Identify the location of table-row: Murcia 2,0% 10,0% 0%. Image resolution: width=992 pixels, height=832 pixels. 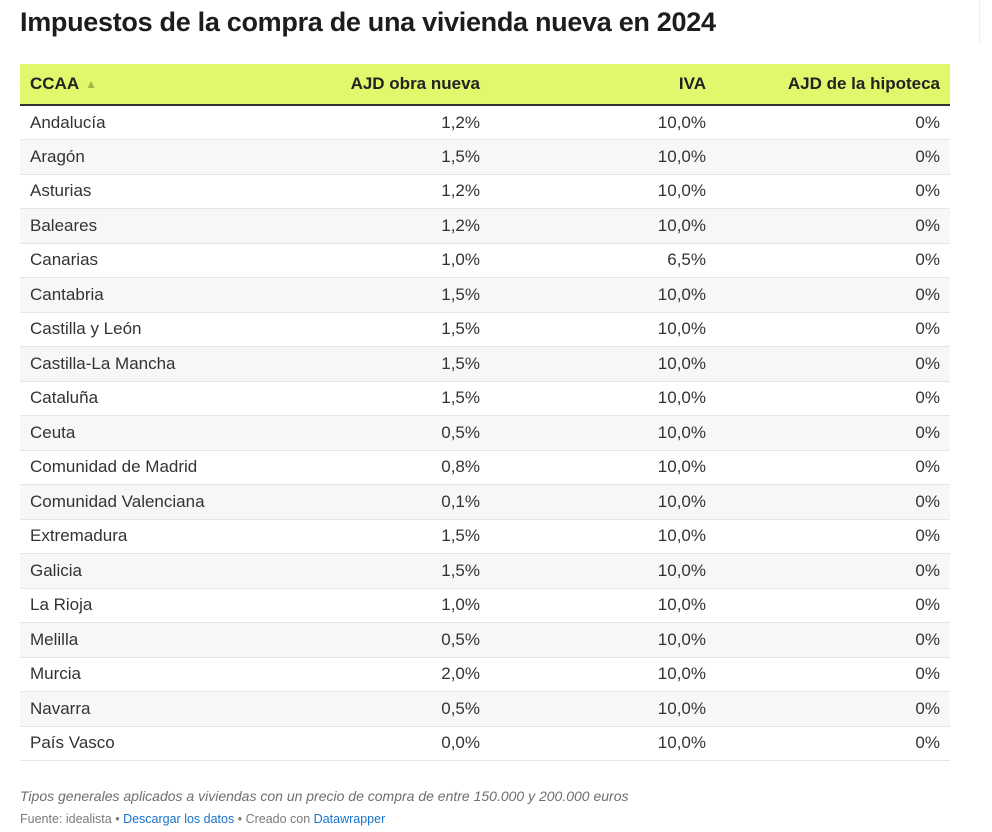
(485, 674).